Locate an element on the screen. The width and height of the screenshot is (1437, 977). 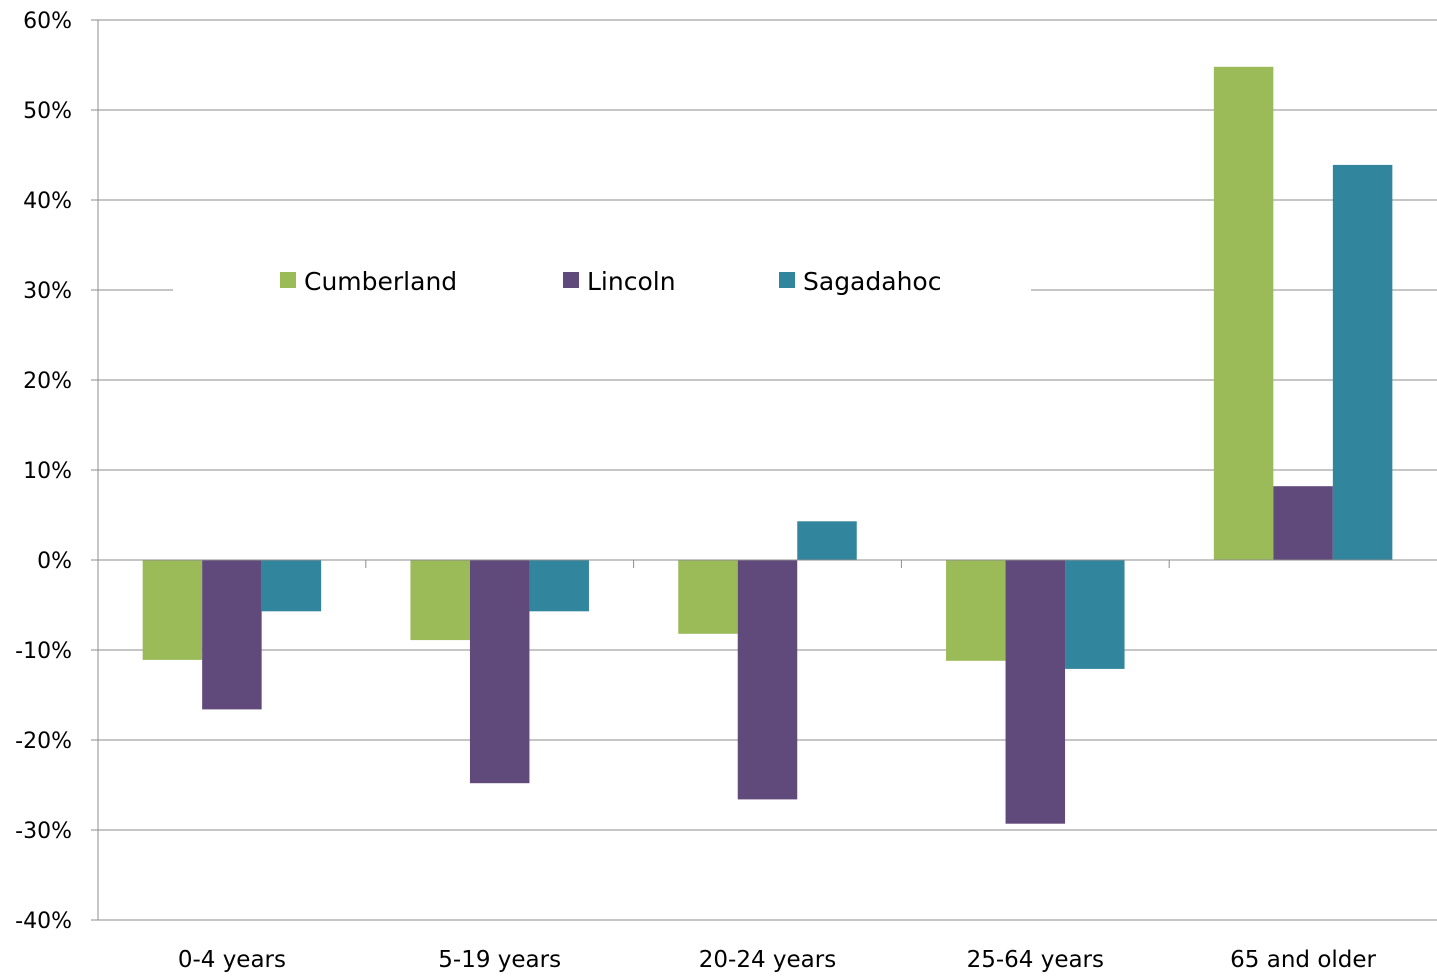
y-tick-label: -10% is located at coordinates (43, 651).